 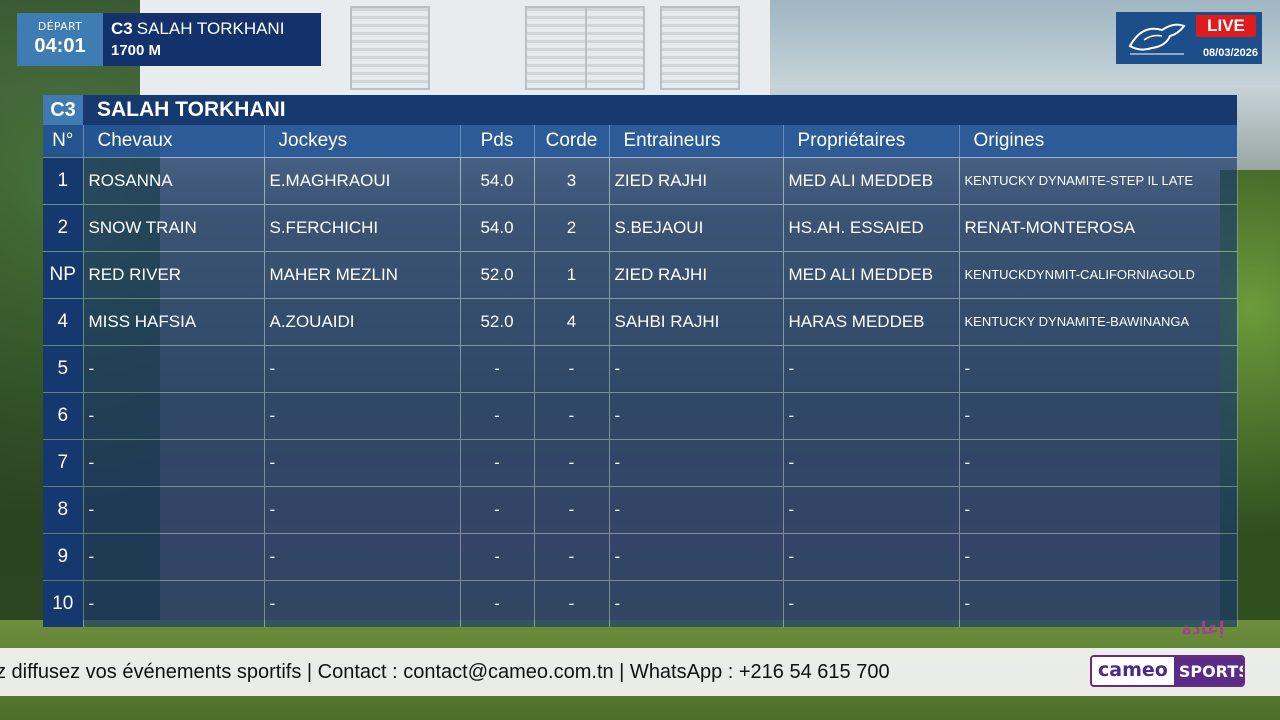 I want to click on table-row: 5 - - - - - - -, so click(x=640, y=368).